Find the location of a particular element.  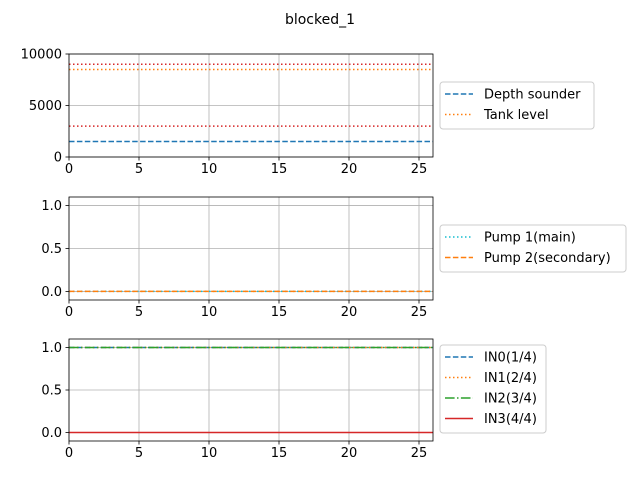

legend-label: Tank level is located at coordinates (516, 115).